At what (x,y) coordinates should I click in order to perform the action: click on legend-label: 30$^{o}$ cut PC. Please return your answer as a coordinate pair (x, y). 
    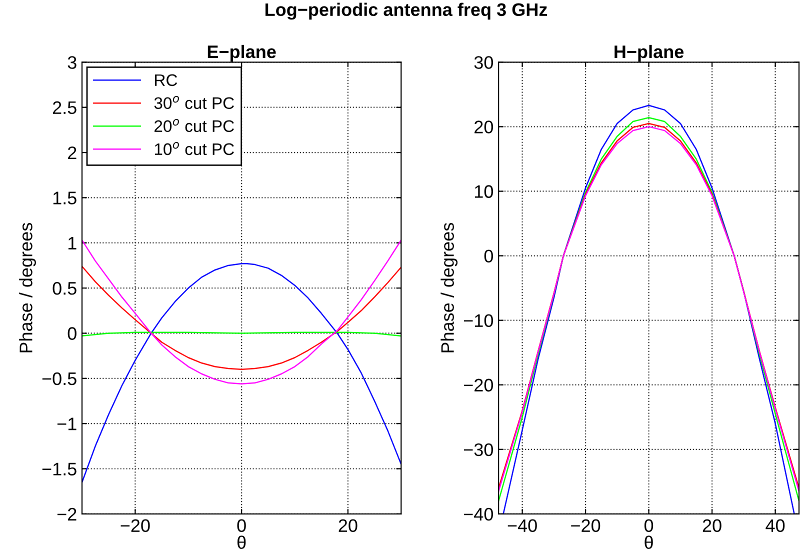
    Looking at the image, I should click on (194, 103).